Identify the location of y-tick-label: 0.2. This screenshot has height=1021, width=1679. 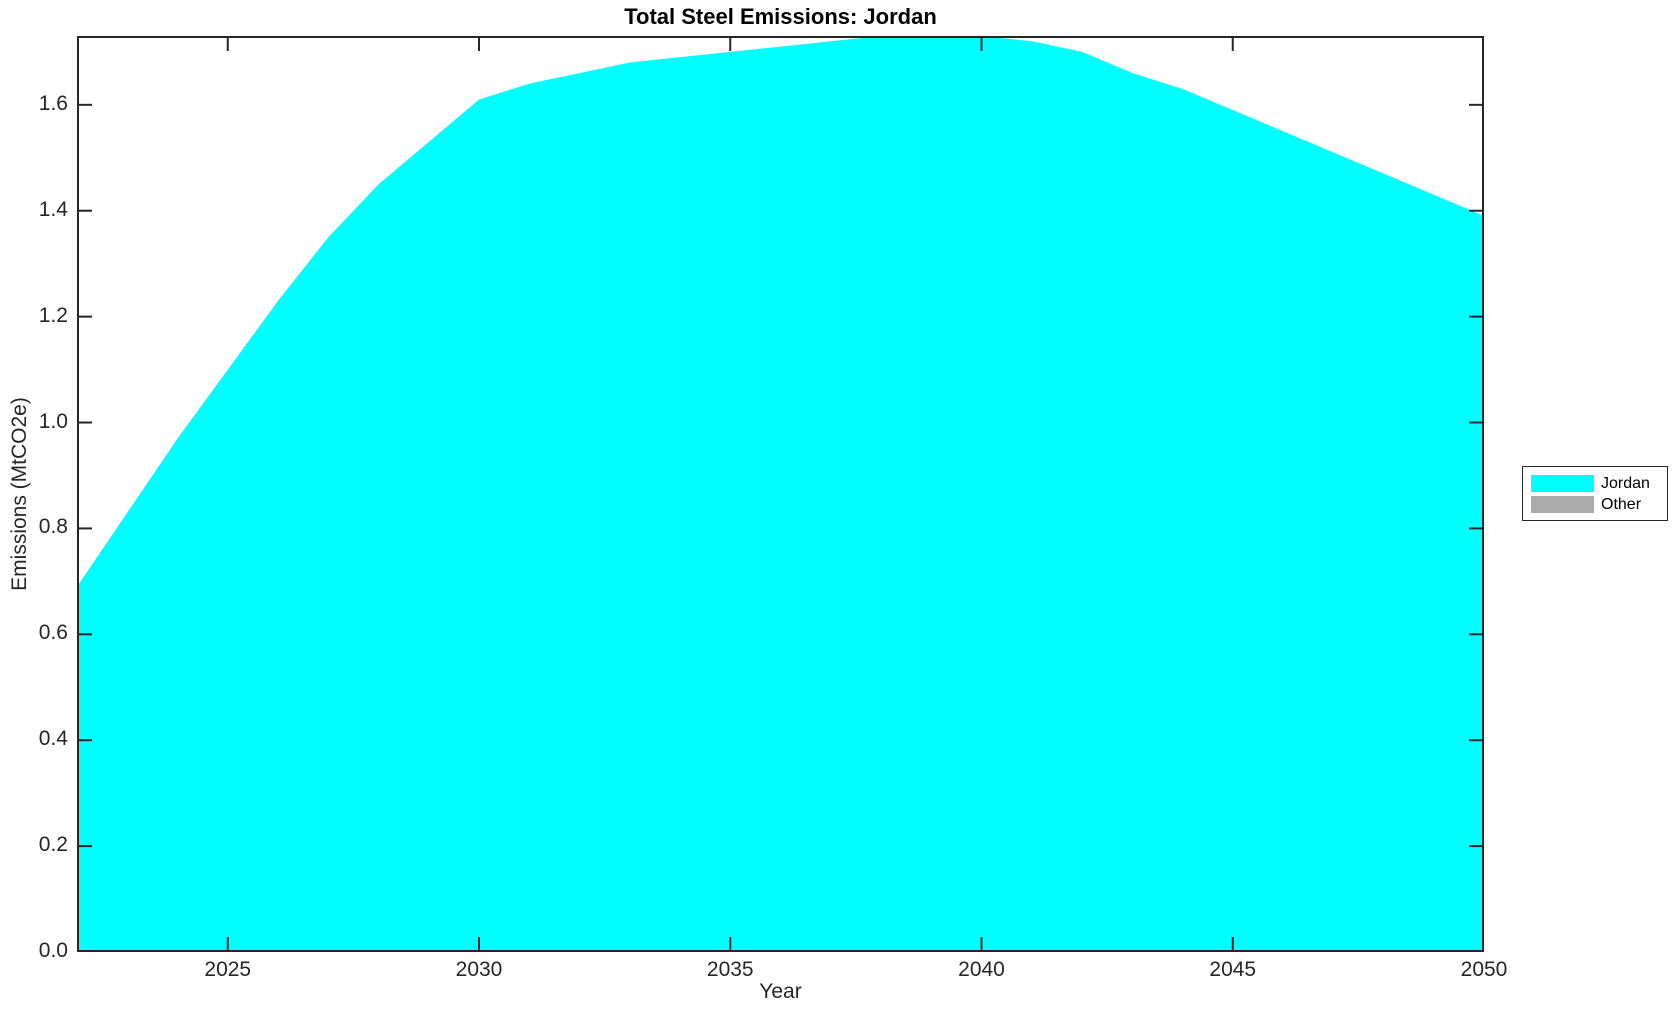
(53, 845).